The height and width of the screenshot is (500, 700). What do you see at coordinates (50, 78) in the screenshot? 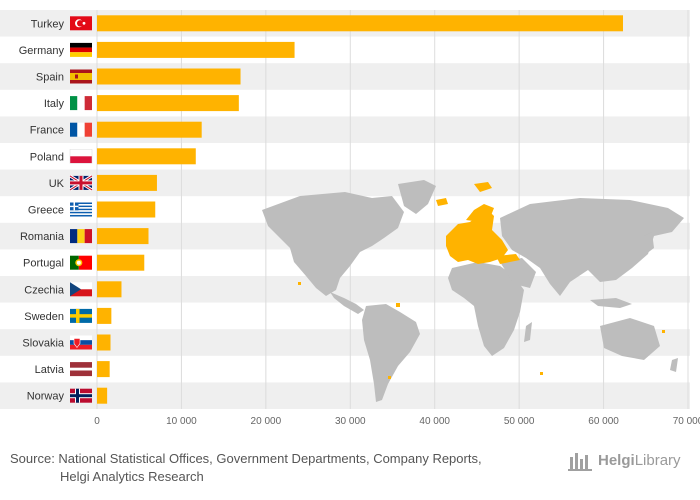
I see `category-label: Spain` at bounding box center [50, 78].